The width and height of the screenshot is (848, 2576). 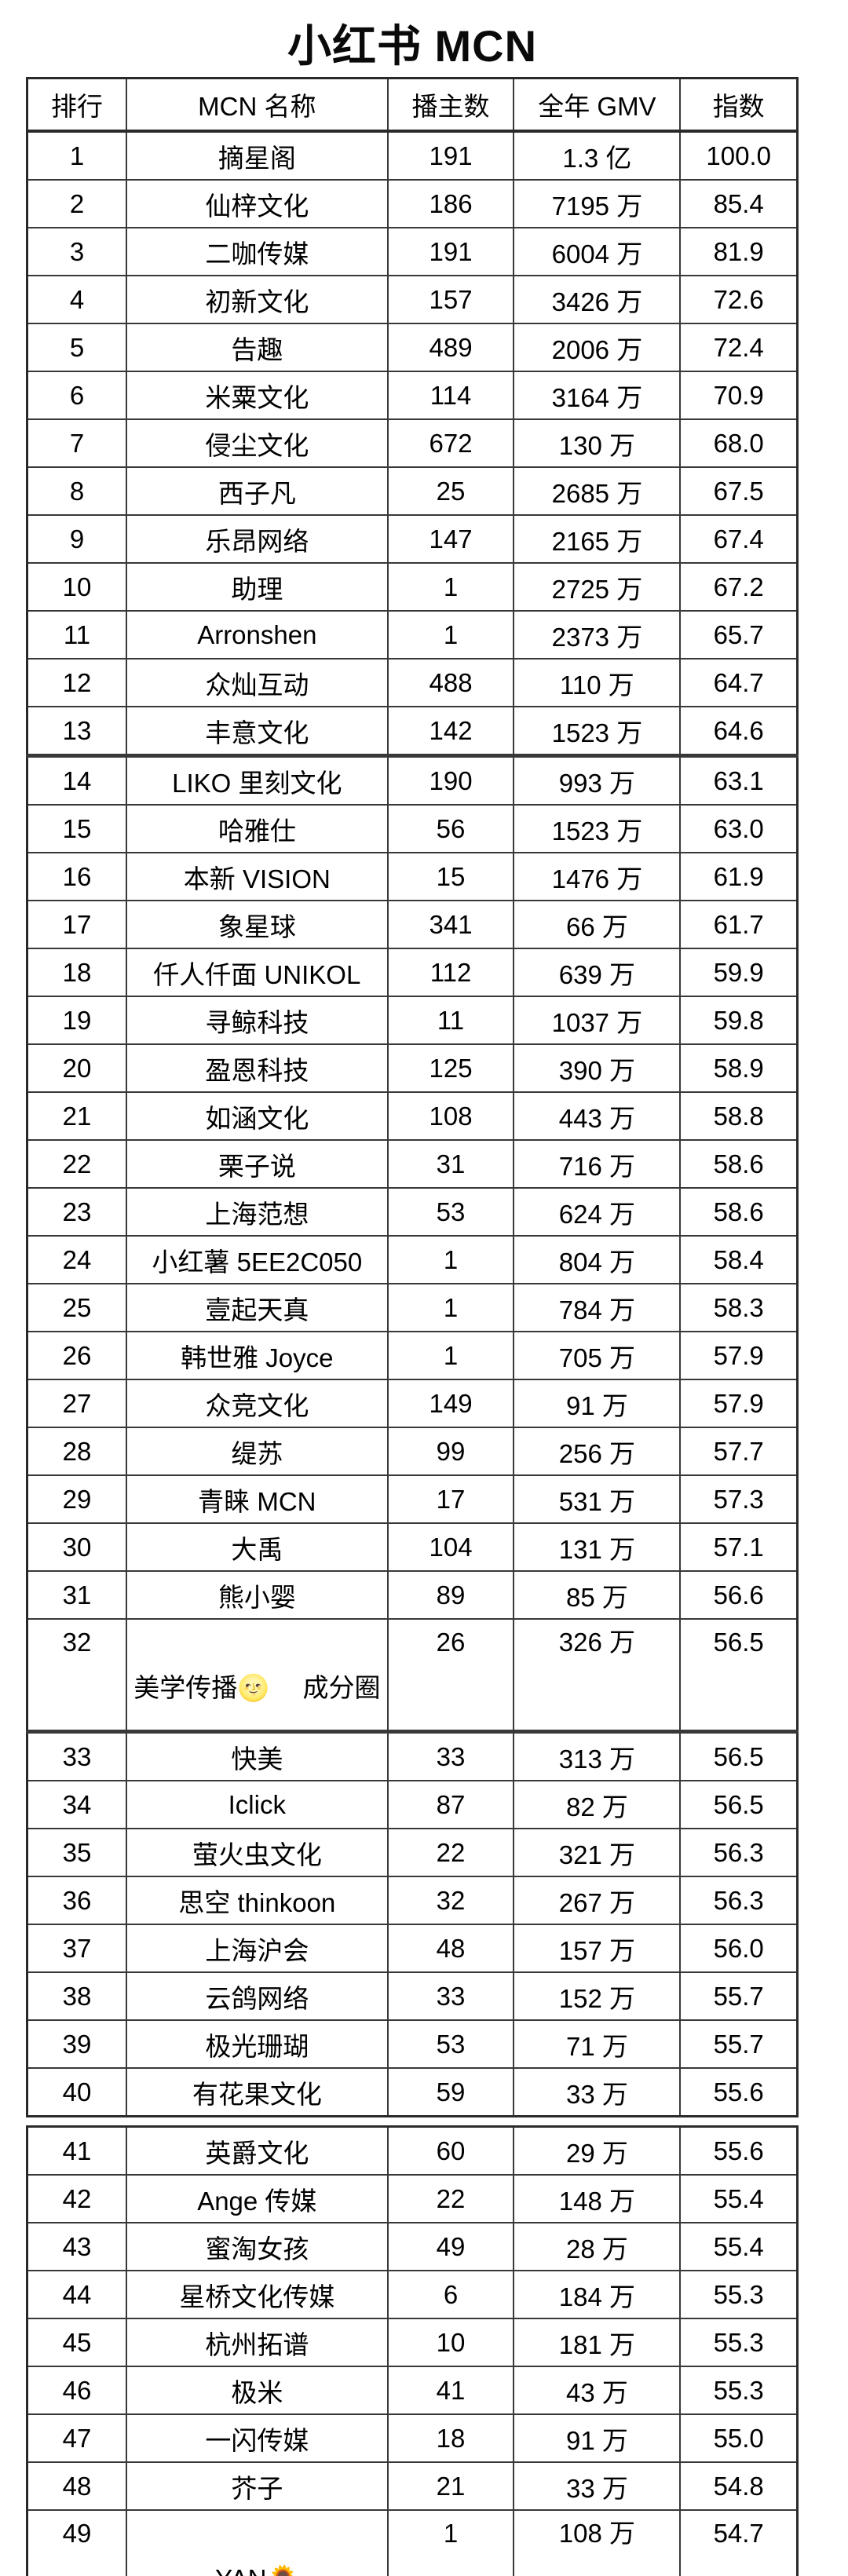 What do you see at coordinates (450, 203) in the screenshot?
I see `cell-hosts: 186` at bounding box center [450, 203].